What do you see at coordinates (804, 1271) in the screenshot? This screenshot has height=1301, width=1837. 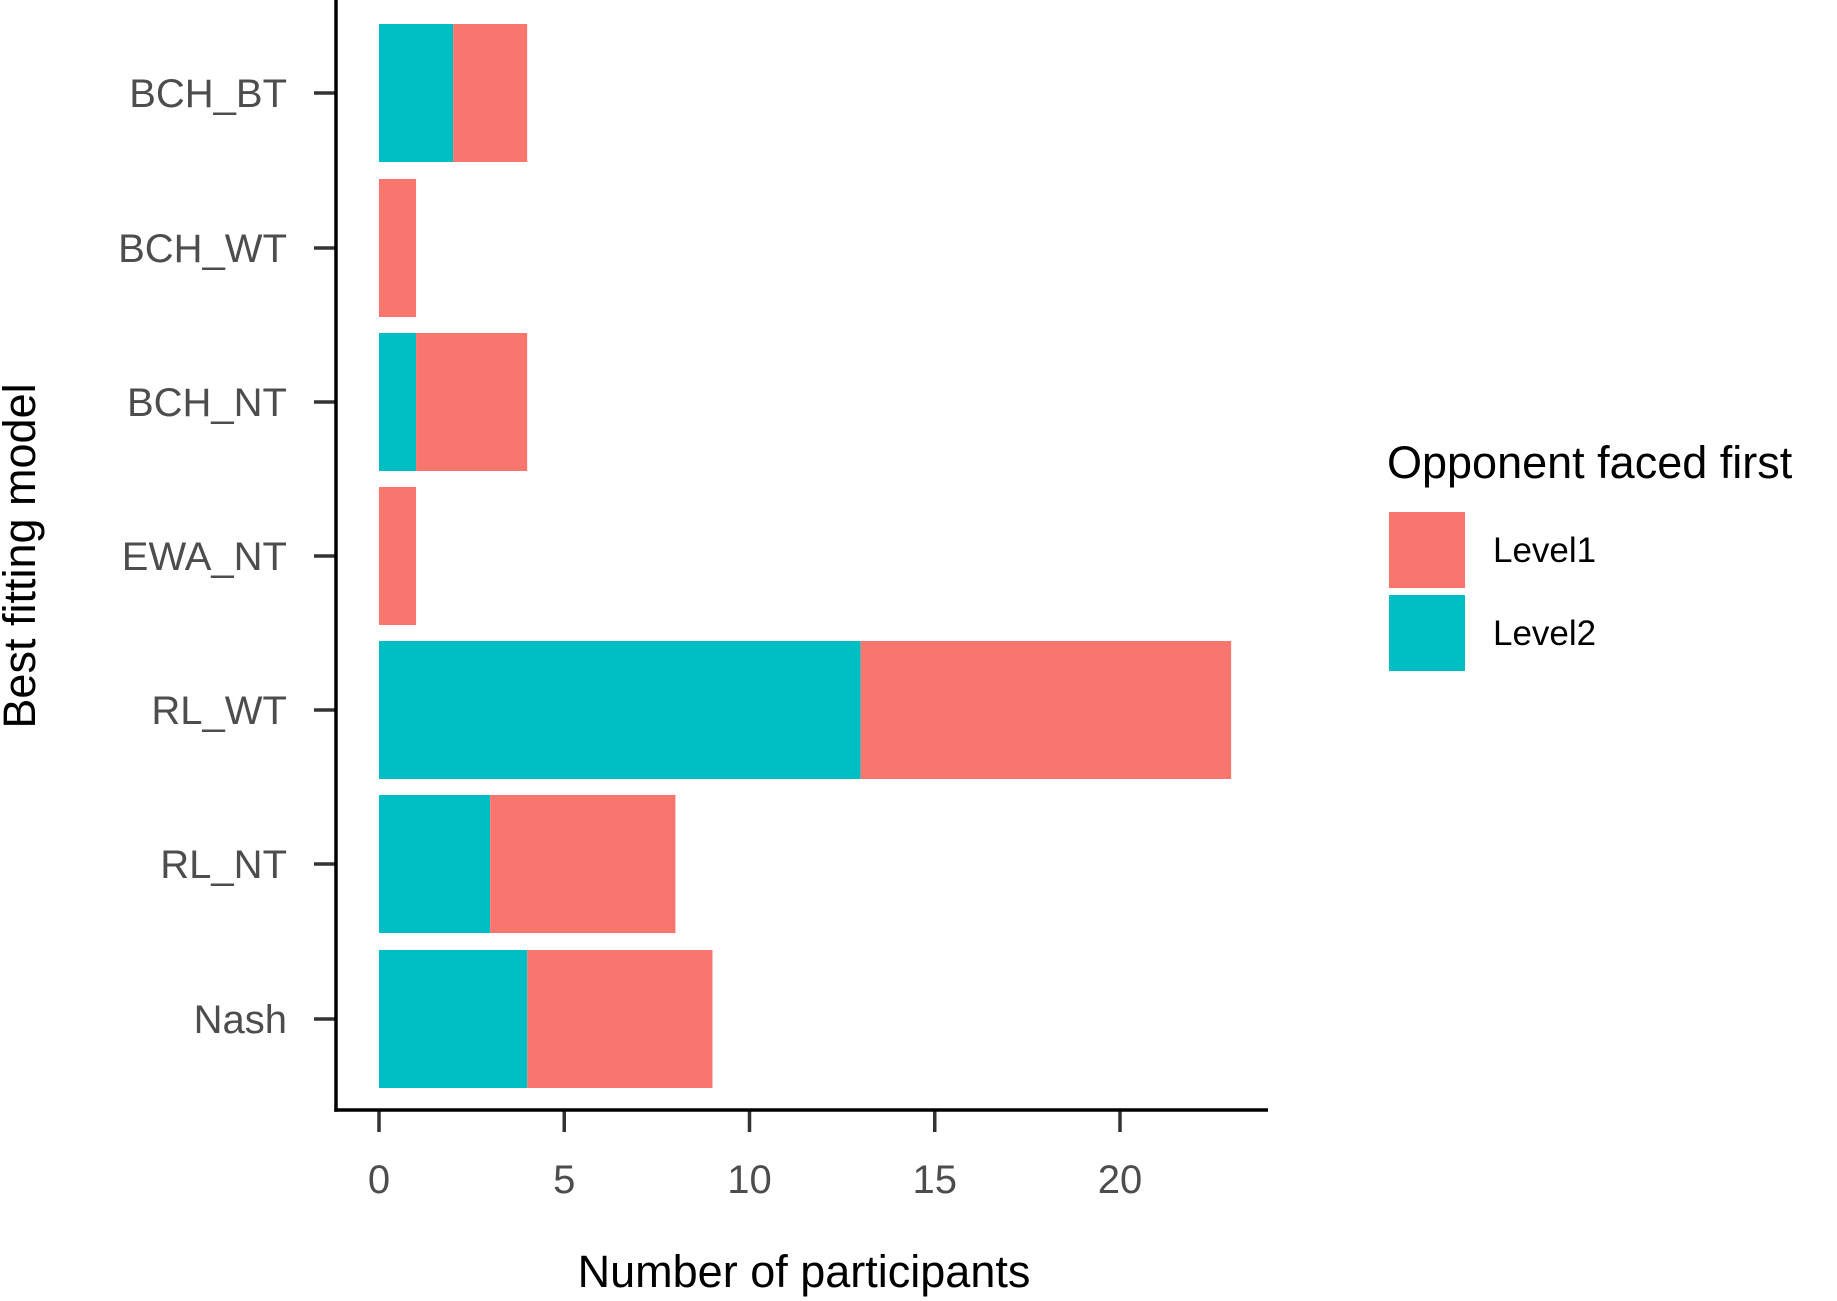 I see `x-axis-title: Number of participants` at bounding box center [804, 1271].